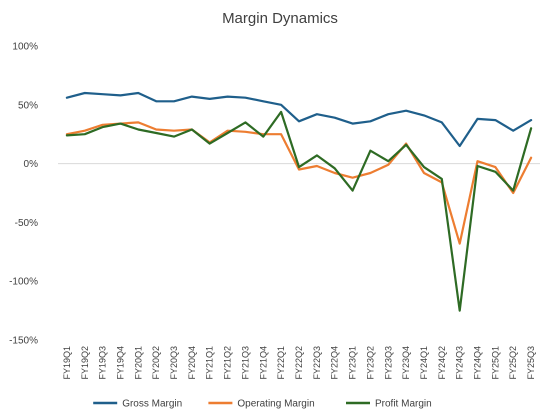 The width and height of the screenshot is (560, 420). Describe the element at coordinates (245, 363) in the screenshot. I see `x-tick-label: FY21Q3` at that location.